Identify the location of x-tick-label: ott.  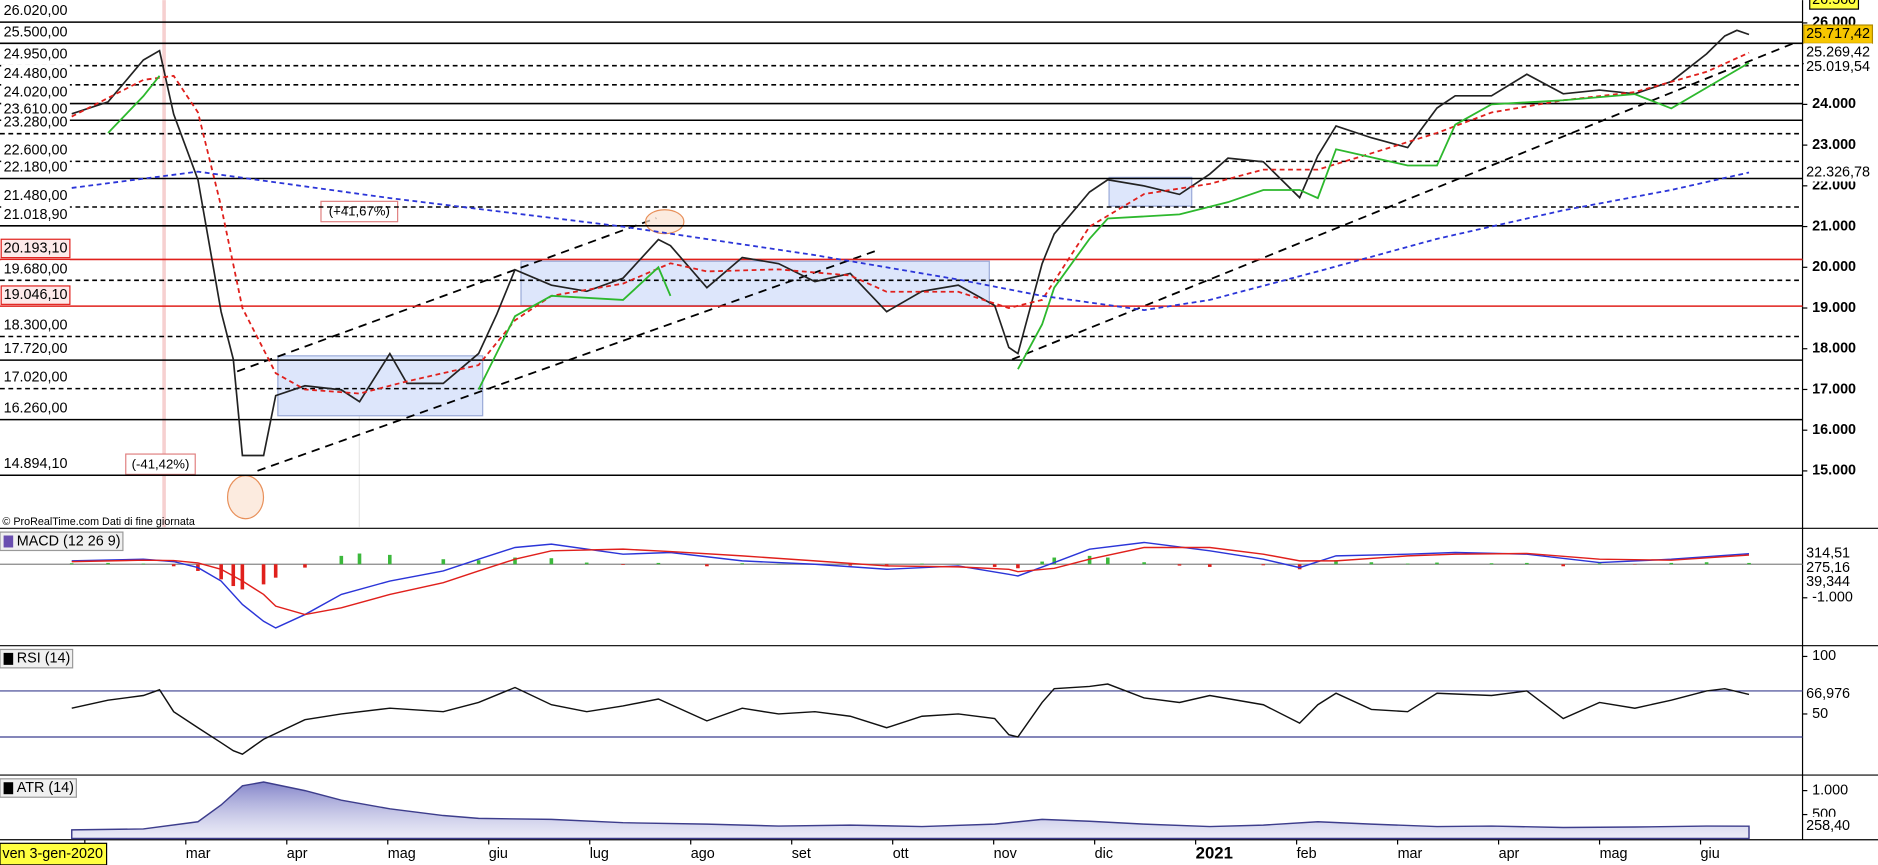
(901, 854).